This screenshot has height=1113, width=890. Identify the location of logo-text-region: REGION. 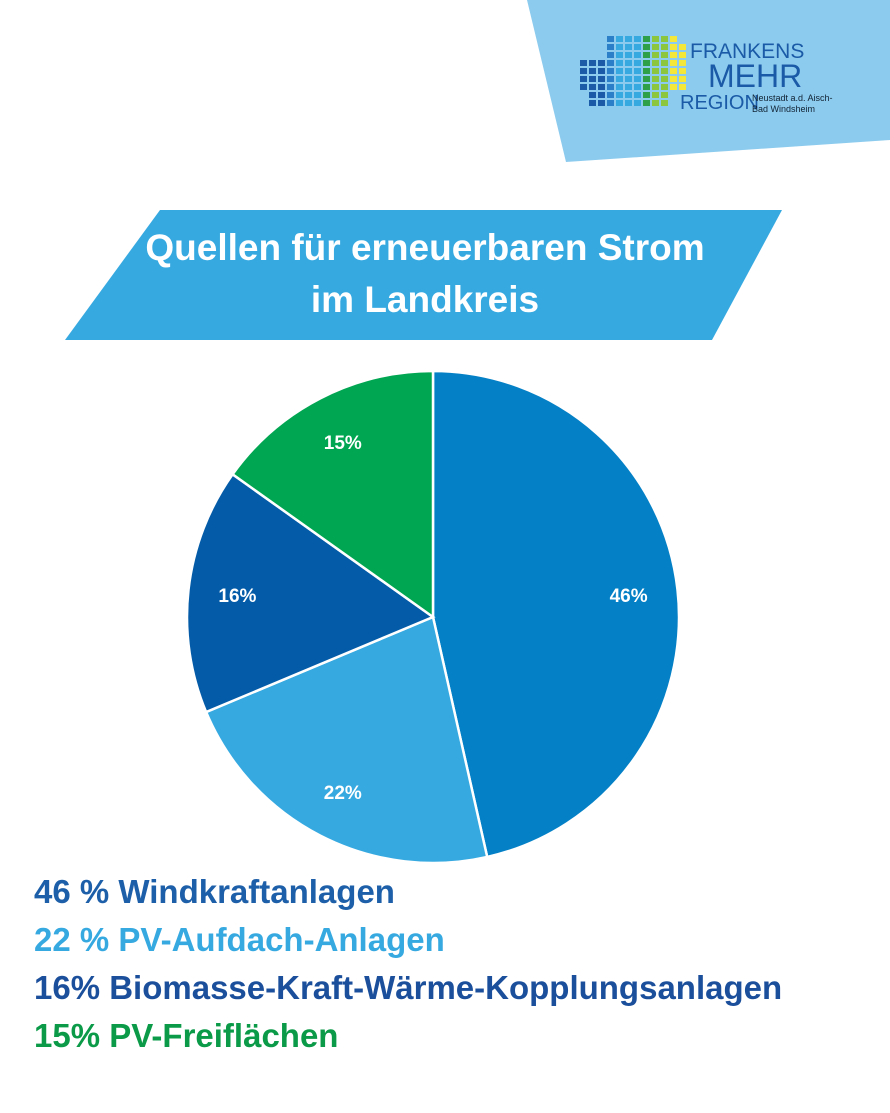
(719, 103).